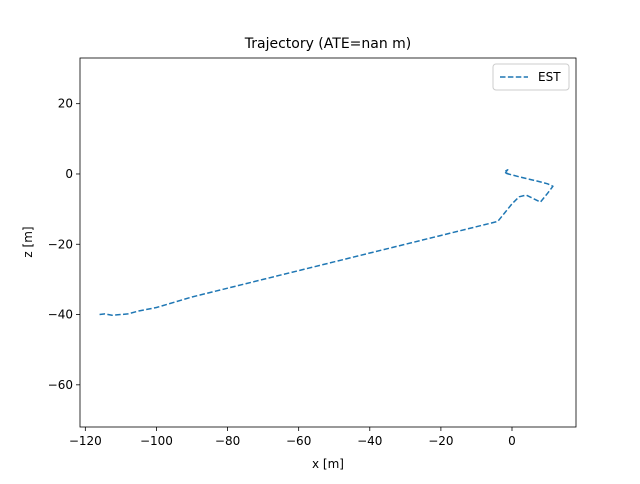 The width and height of the screenshot is (640, 484). What do you see at coordinates (369, 441) in the screenshot?
I see `x-tick-label: −40` at bounding box center [369, 441].